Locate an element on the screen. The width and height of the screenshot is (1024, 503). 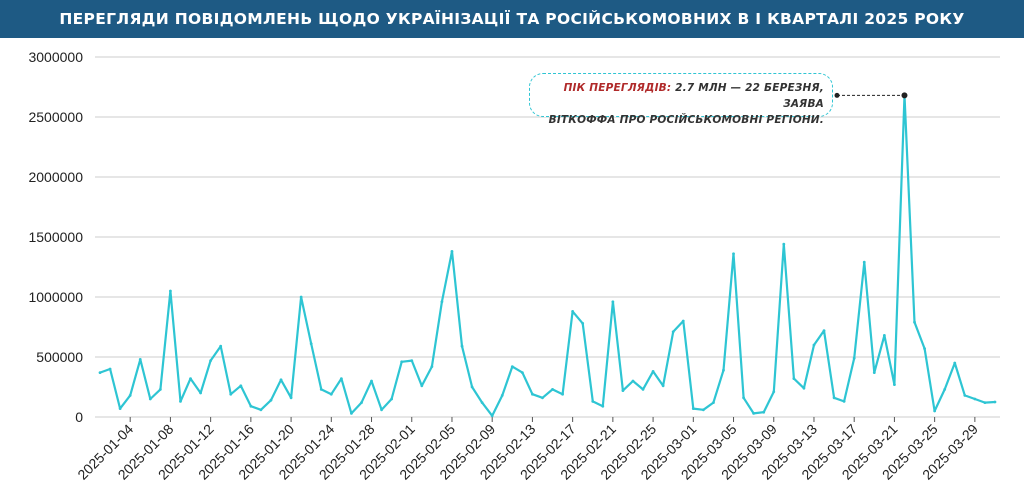
y-tick-label: 2500000 is located at coordinates (55, 117).